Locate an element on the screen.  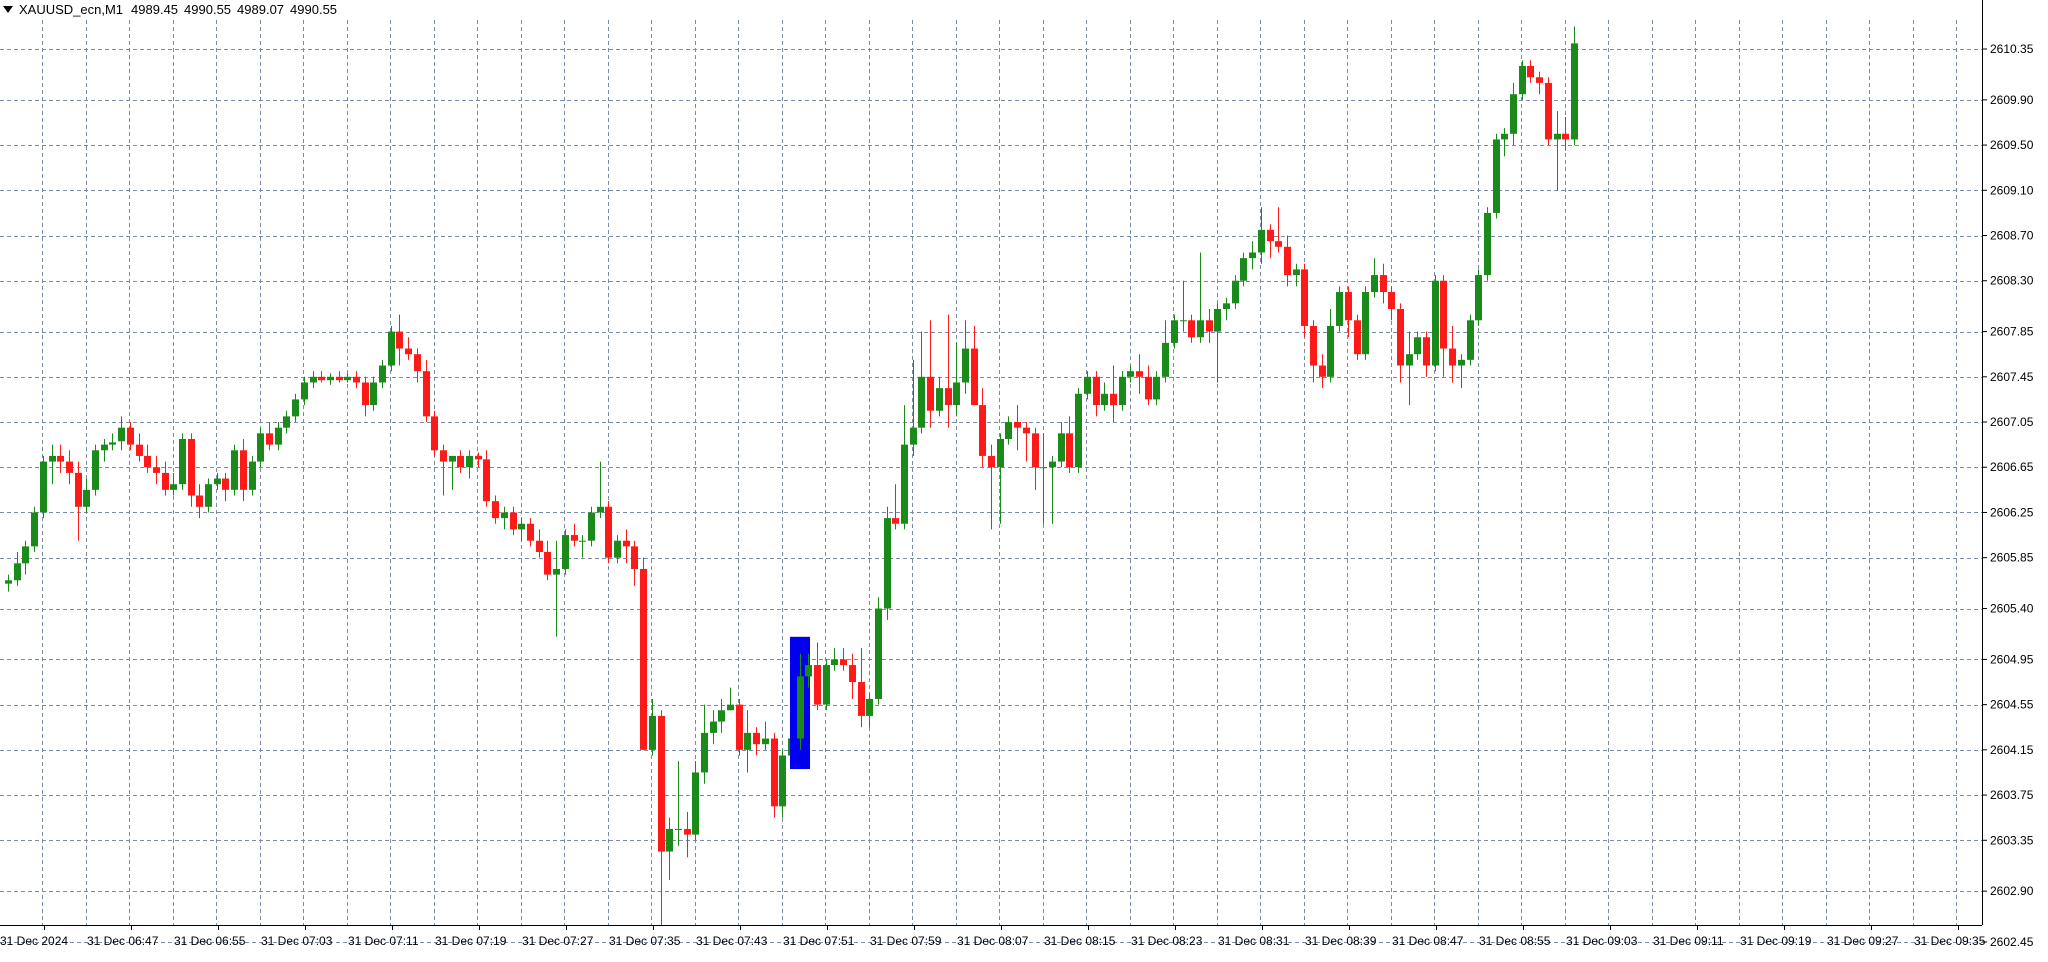
price-axis-label: 2603.75 is located at coordinates (2012, 795).